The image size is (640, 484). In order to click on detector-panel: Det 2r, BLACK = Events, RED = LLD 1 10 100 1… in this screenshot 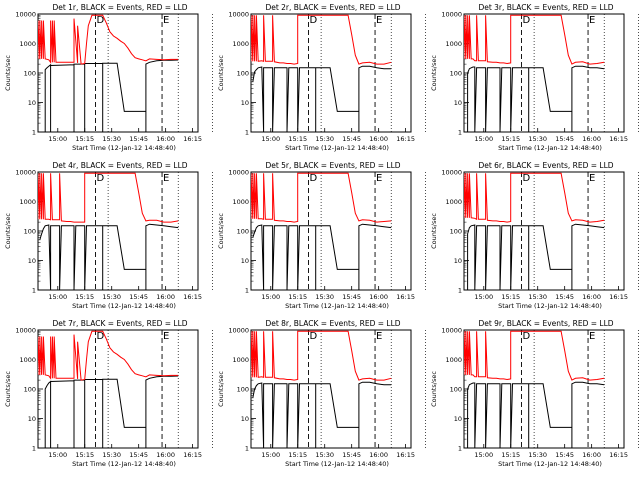, I will do `click(321, 77)`.